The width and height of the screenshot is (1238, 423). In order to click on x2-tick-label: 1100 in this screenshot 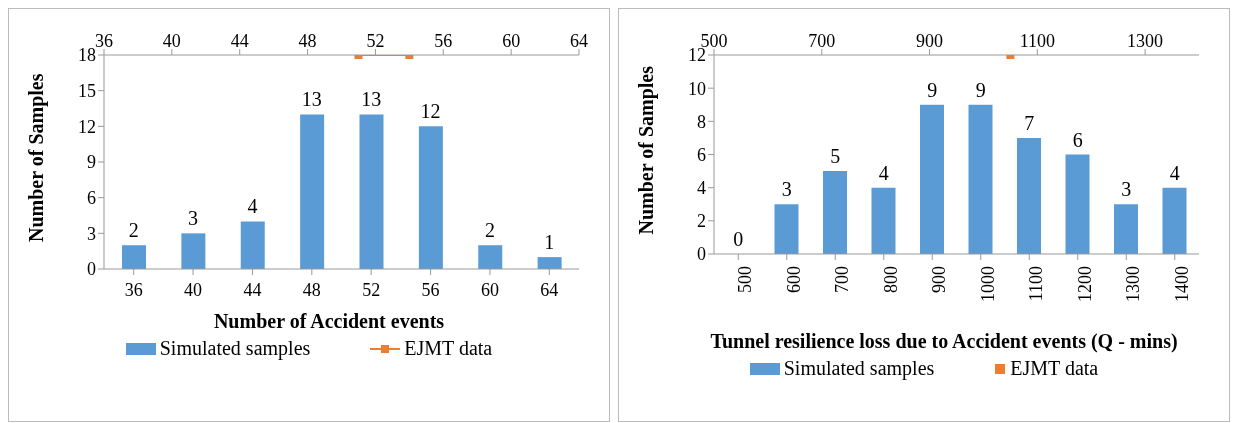, I will do `click(1037, 41)`.